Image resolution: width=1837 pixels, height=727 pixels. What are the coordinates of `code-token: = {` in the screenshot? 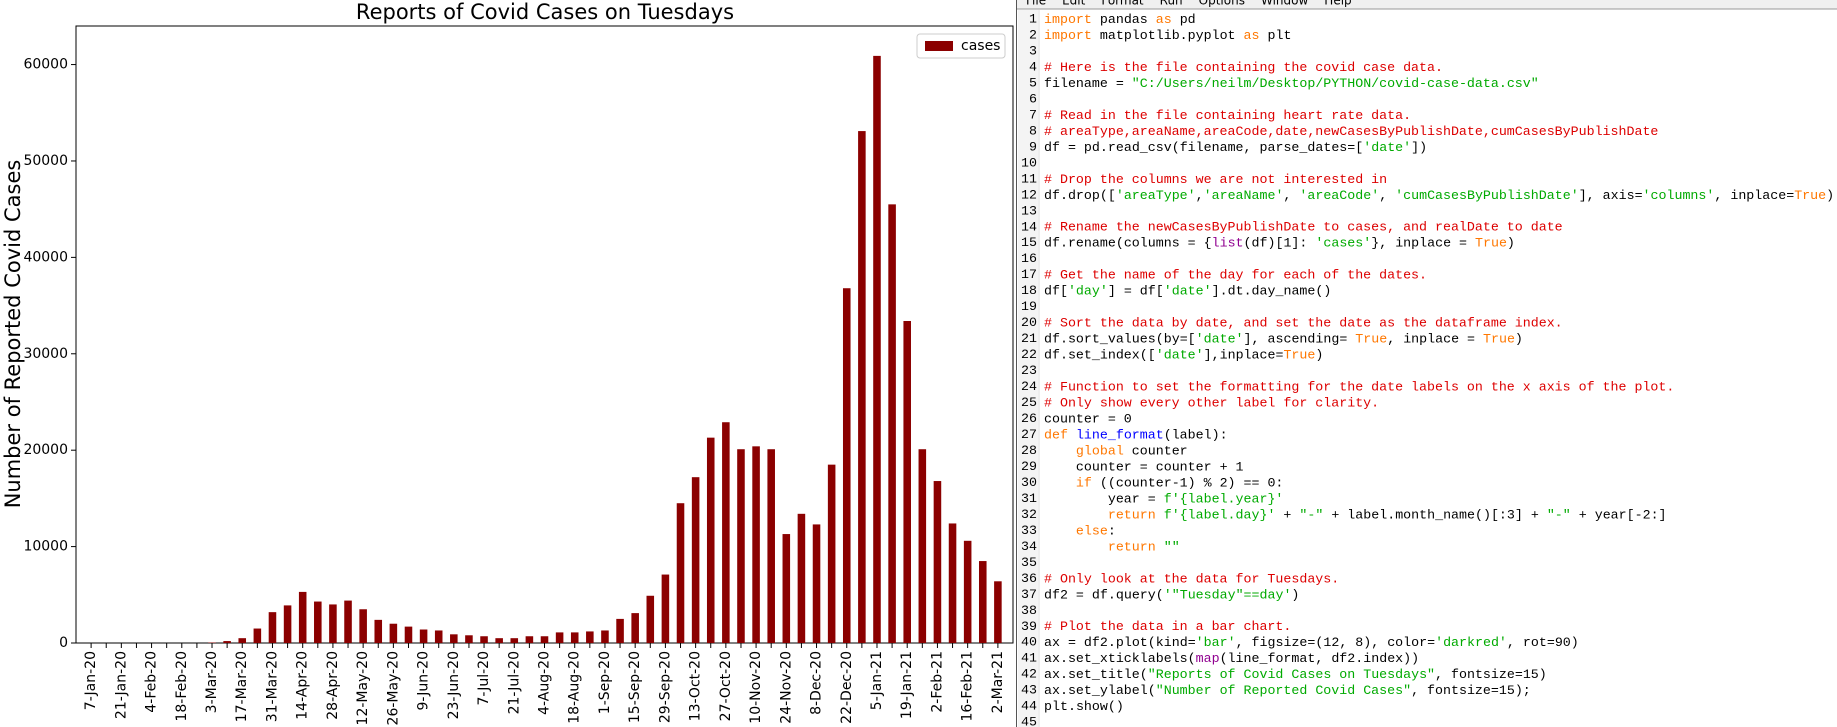 It's located at (1196, 242).